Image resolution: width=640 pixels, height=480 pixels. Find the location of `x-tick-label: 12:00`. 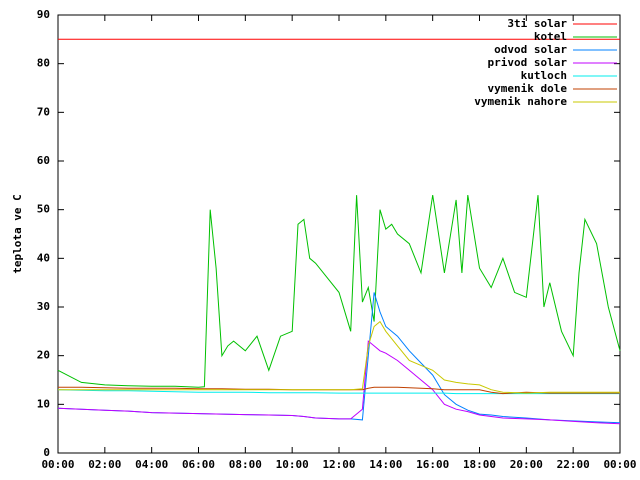

x-tick-label: 12:00 is located at coordinates (338, 464).